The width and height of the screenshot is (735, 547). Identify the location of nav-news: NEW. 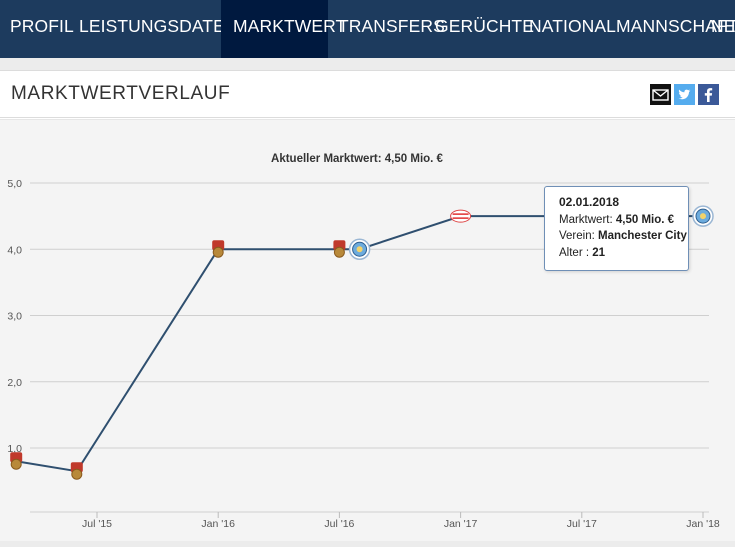
(723, 26).